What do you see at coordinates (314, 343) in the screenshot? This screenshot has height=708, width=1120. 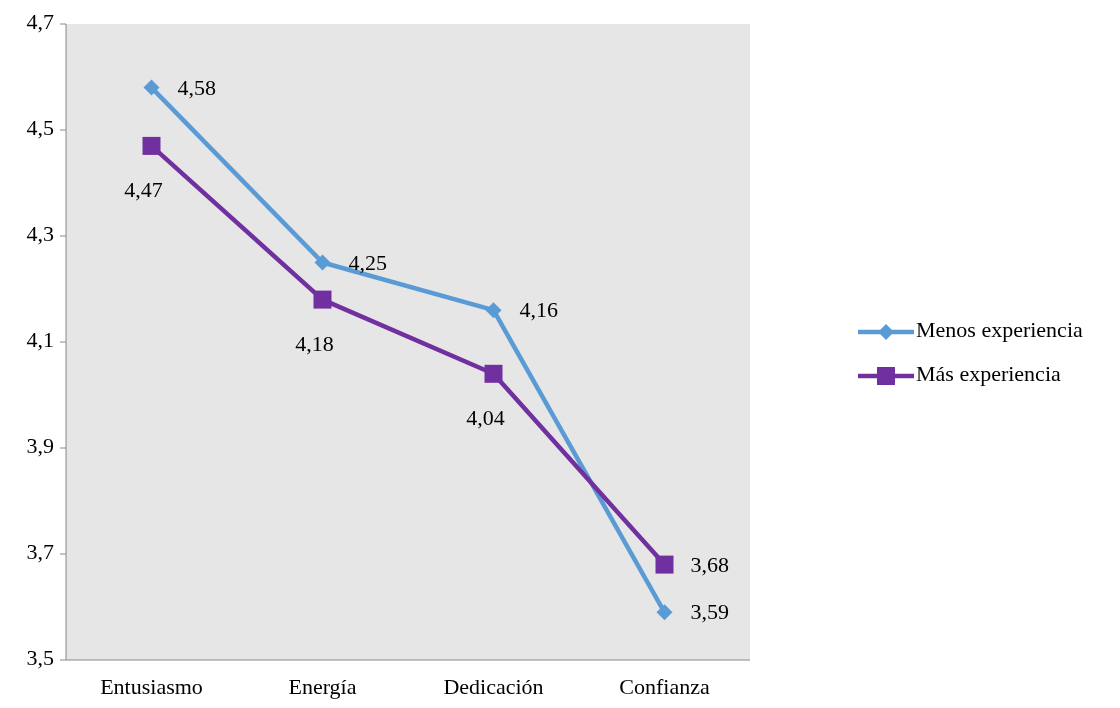 I see `data-label: 4,18` at bounding box center [314, 343].